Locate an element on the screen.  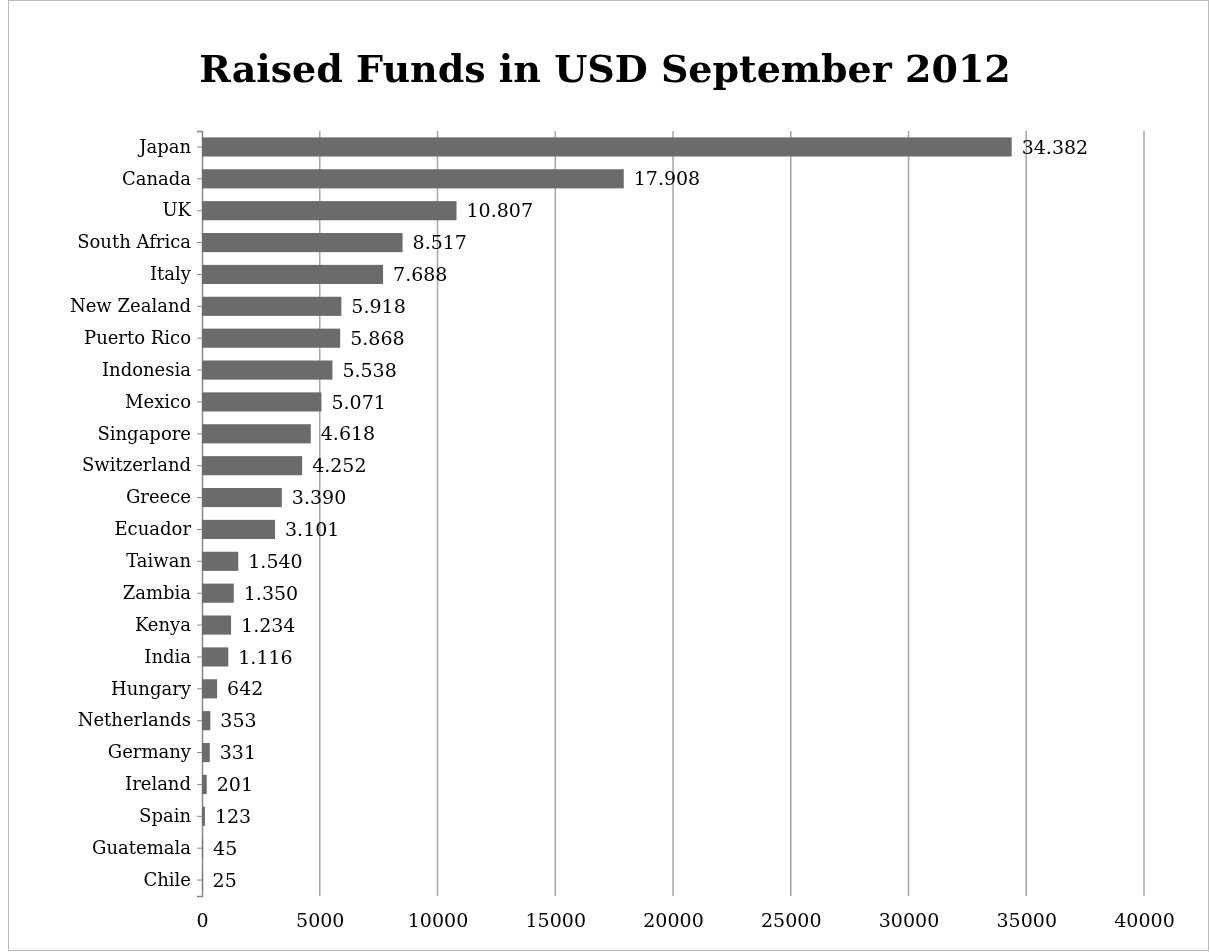
data-label: 4.252 is located at coordinates (339, 465).